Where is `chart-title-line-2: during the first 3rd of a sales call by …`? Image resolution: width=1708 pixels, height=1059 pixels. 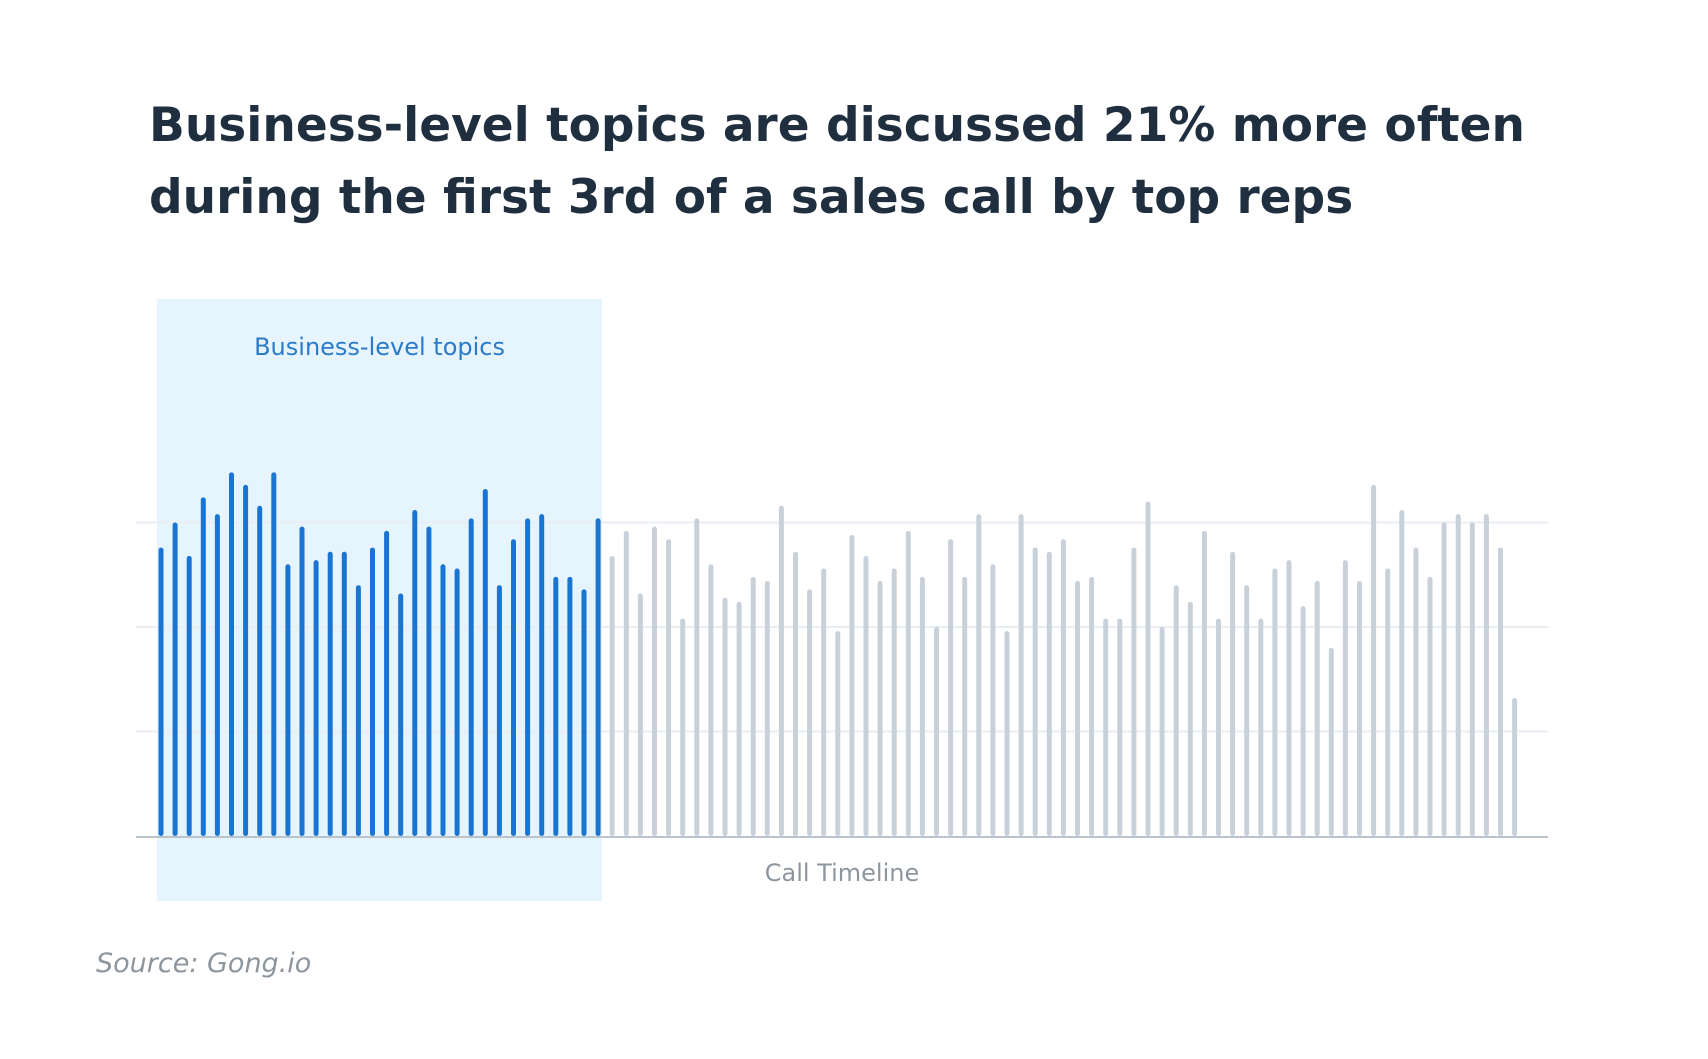
chart-title-line-2: during the first 3rd of a sales call by … is located at coordinates (751, 197).